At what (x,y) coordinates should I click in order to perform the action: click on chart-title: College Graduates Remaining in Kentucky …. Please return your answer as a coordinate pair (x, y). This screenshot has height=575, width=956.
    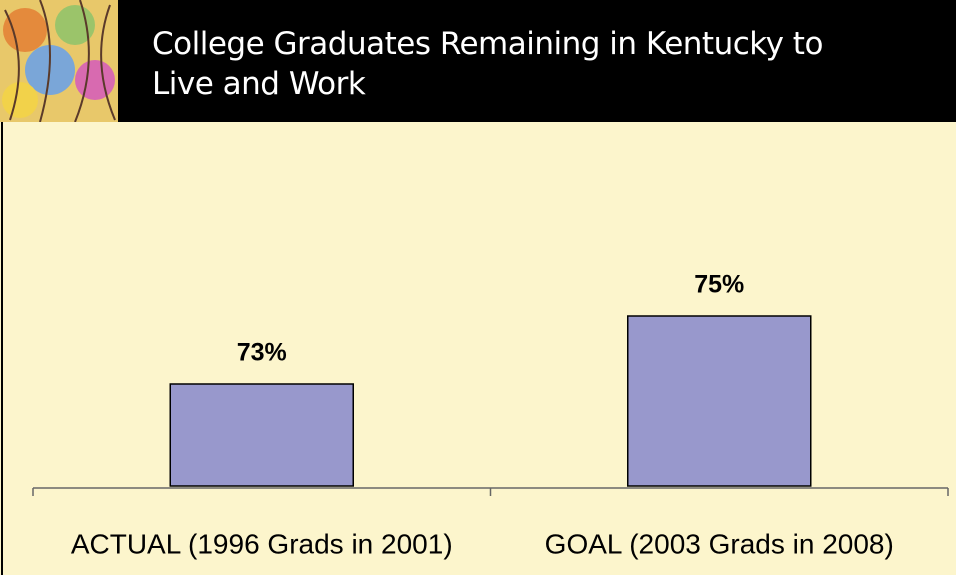
    Looking at the image, I should click on (487, 64).